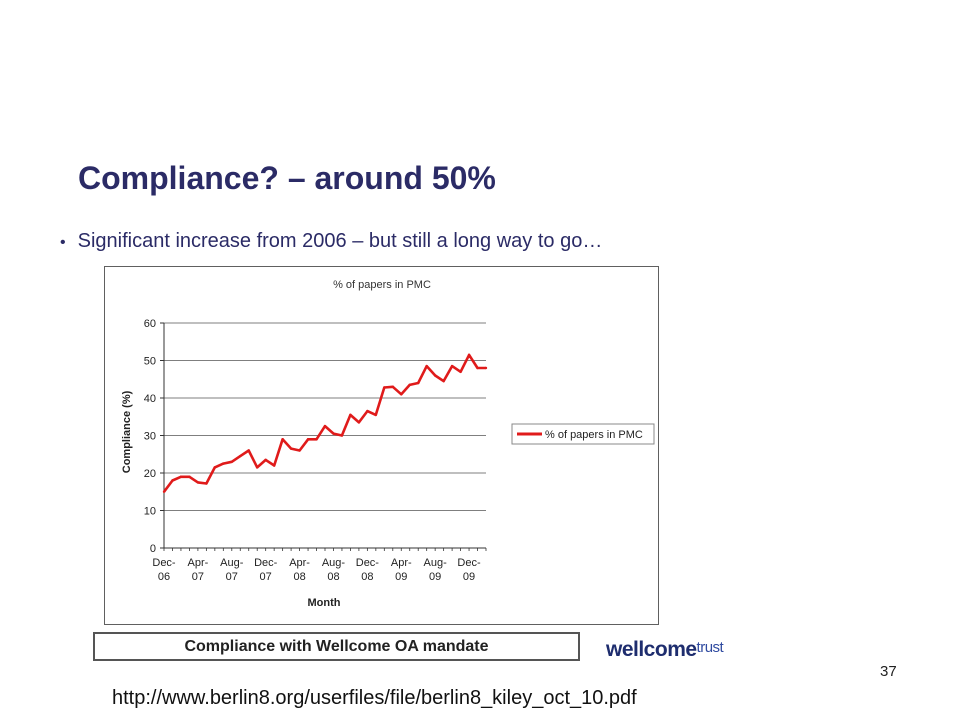  I want to click on y-tick-label: 0, so click(153, 549).